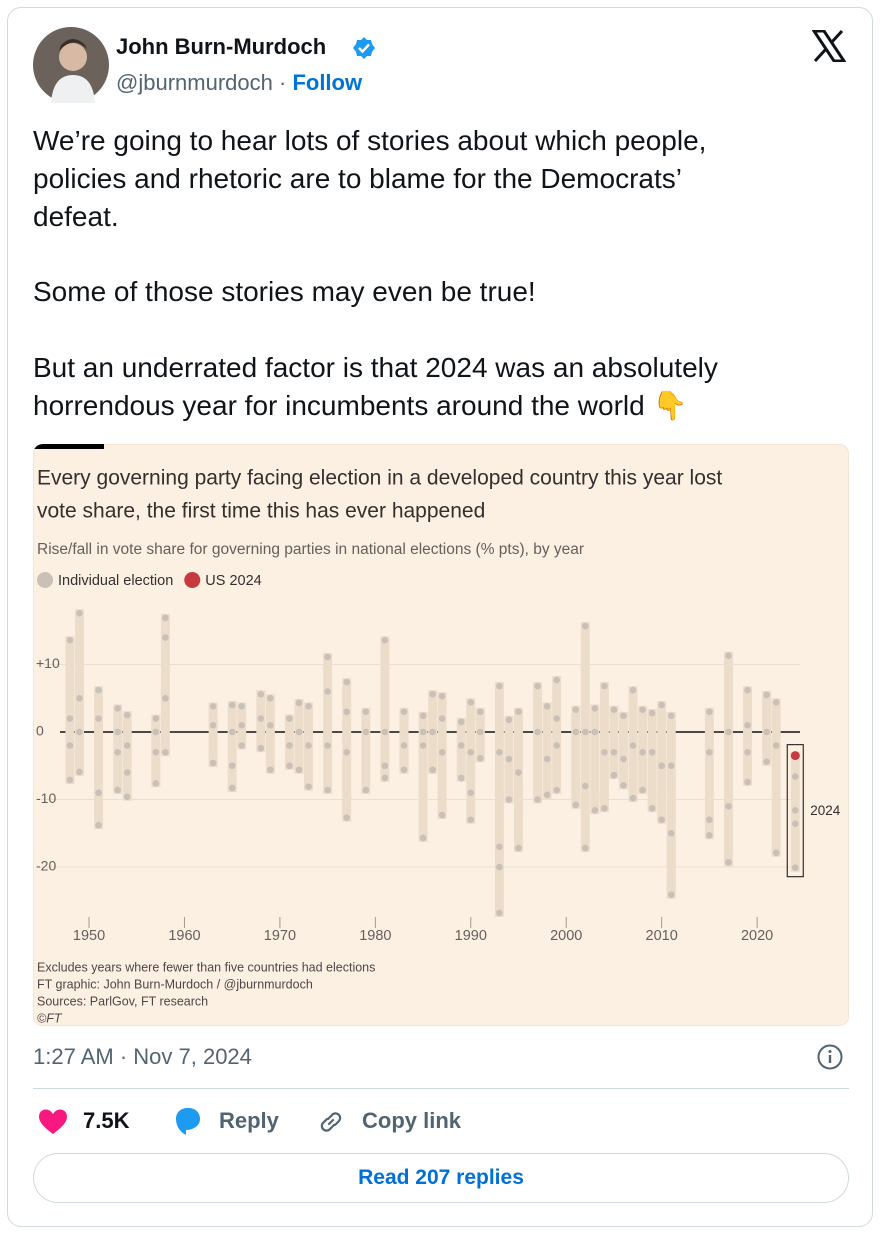 The image size is (882, 1236). Describe the element at coordinates (45, 580) in the screenshot. I see `legend-swatch` at that location.